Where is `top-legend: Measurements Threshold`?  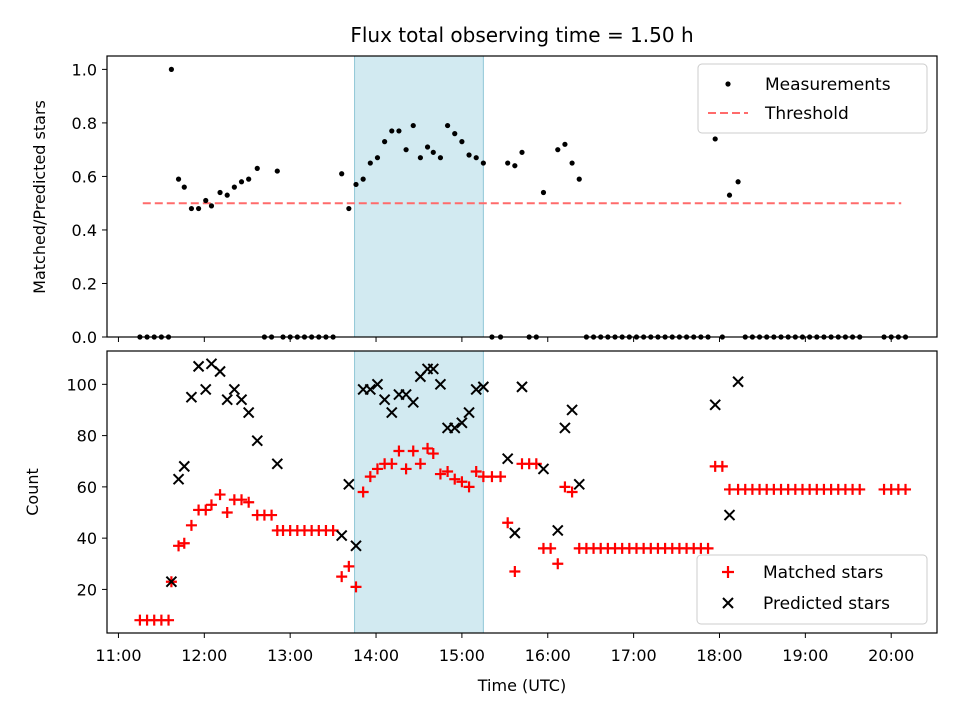
top-legend: Measurements Threshold is located at coordinates (812, 98).